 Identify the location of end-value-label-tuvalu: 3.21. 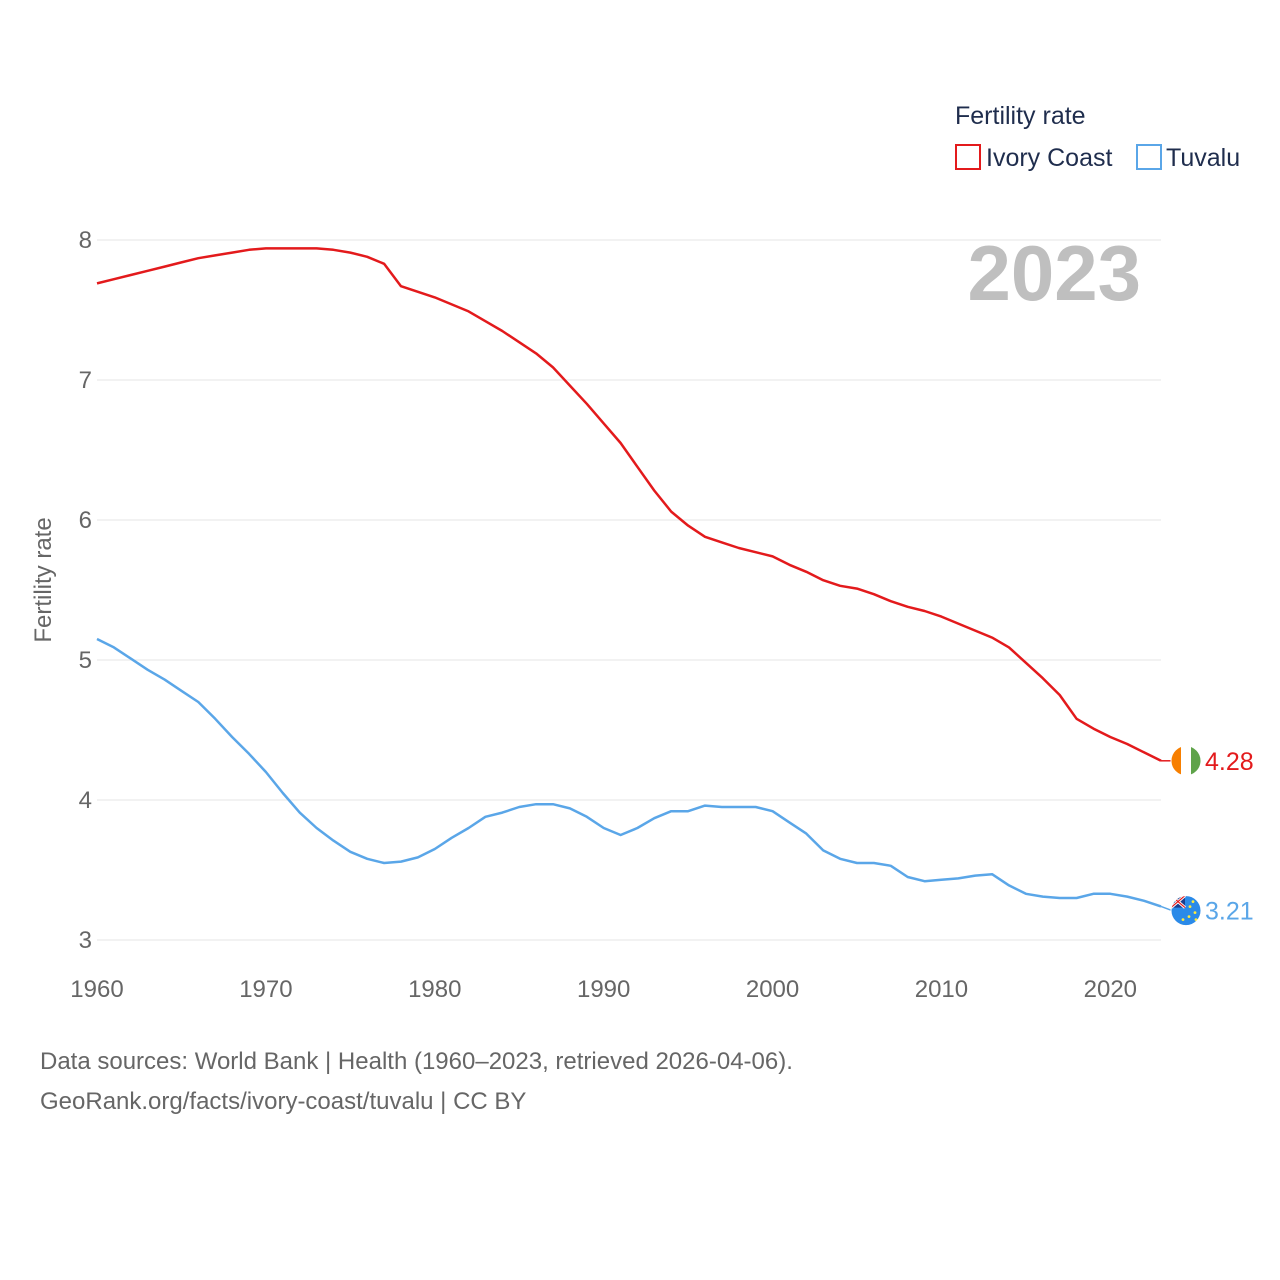
(1229, 912).